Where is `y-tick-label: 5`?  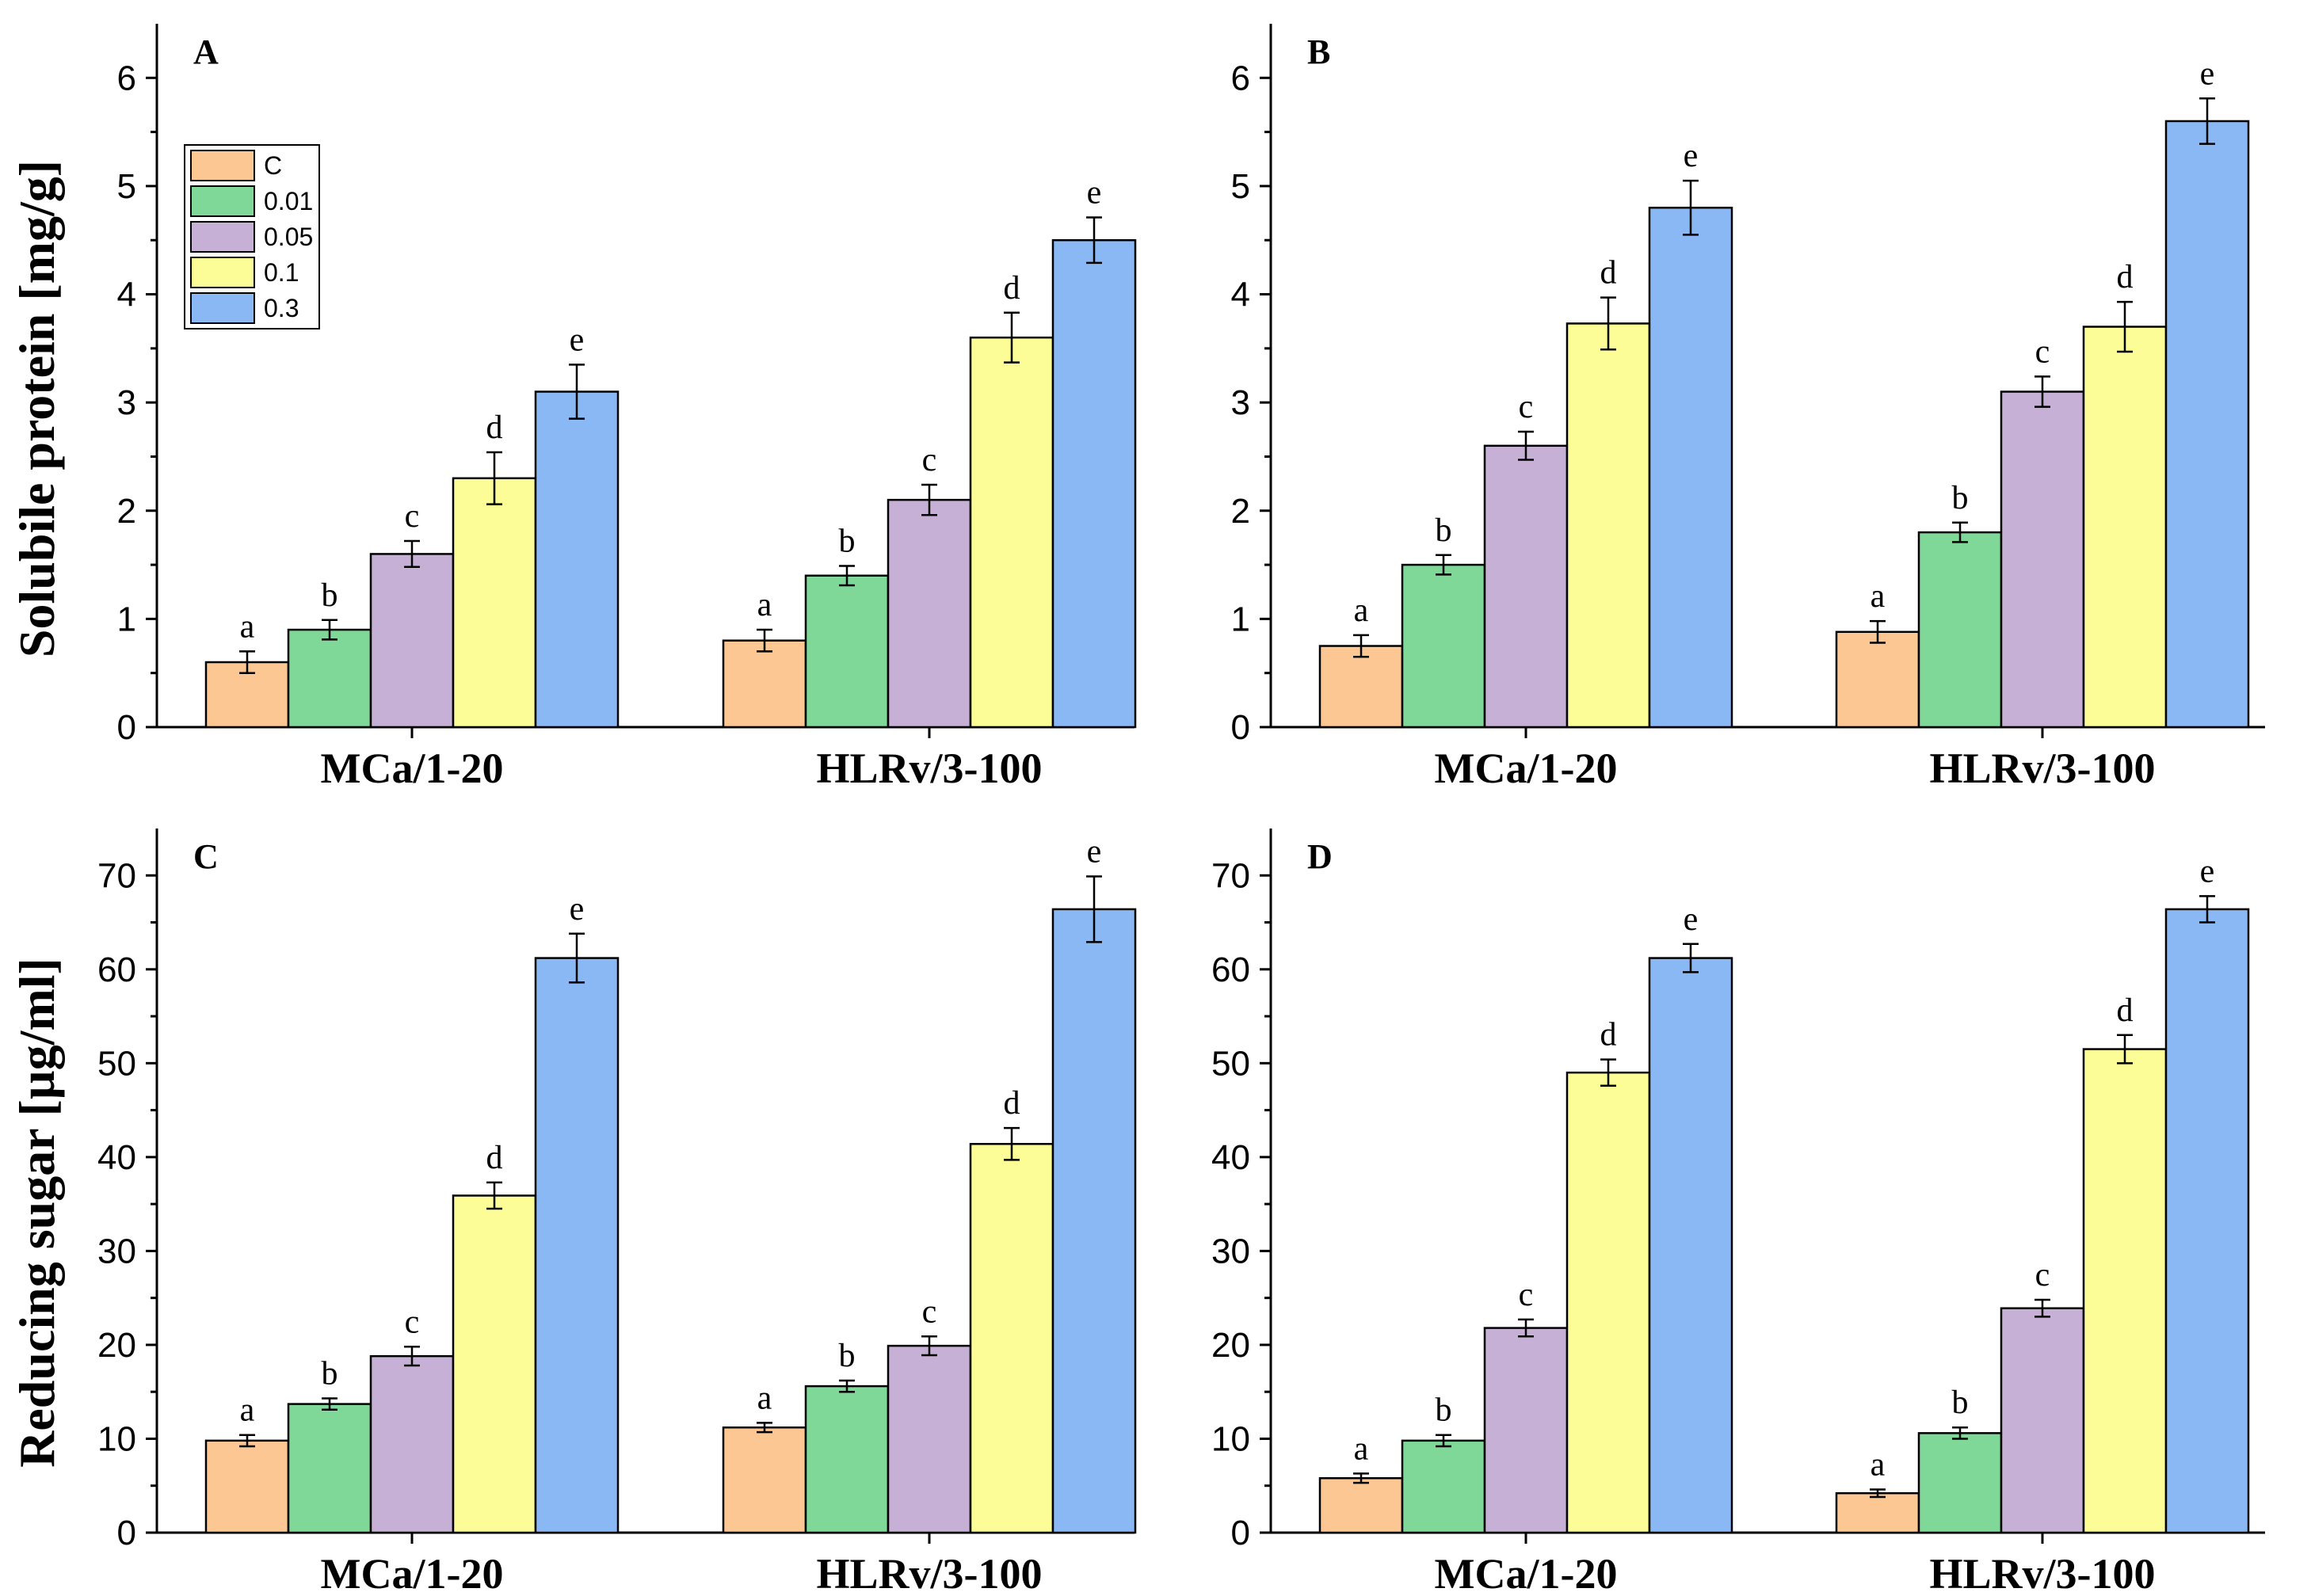
y-tick-label: 5 is located at coordinates (127, 186).